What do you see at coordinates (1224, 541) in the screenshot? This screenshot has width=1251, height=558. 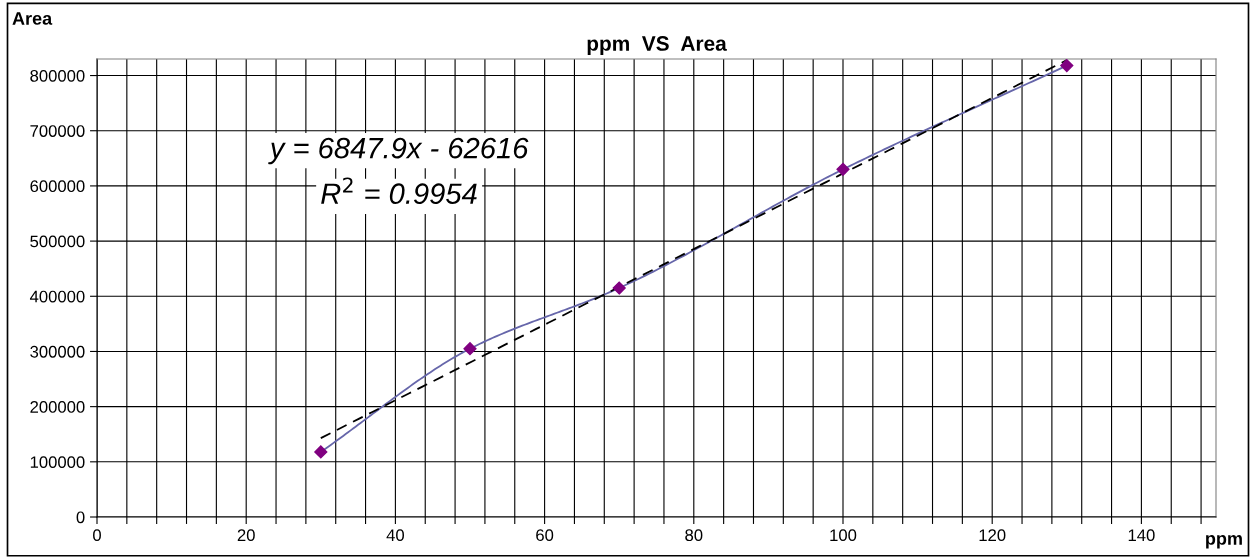 I see `x-axis-title: ppm` at bounding box center [1224, 541].